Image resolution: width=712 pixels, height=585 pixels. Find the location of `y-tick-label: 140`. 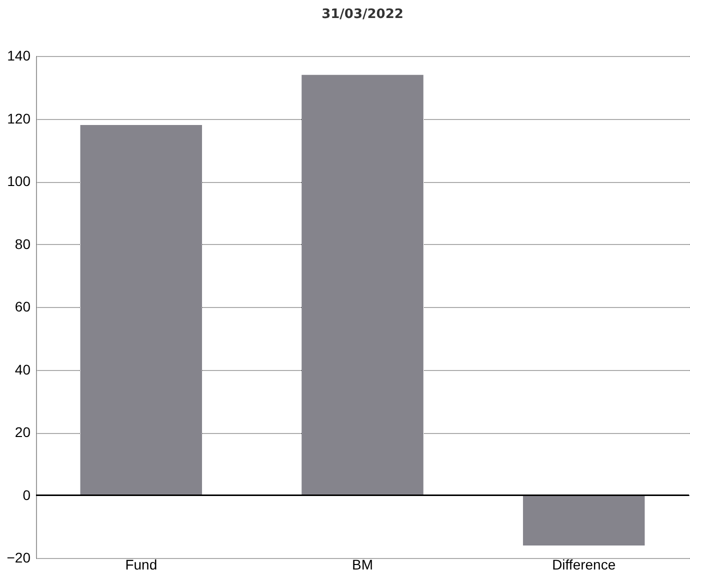

y-tick-label: 140 is located at coordinates (19, 56).